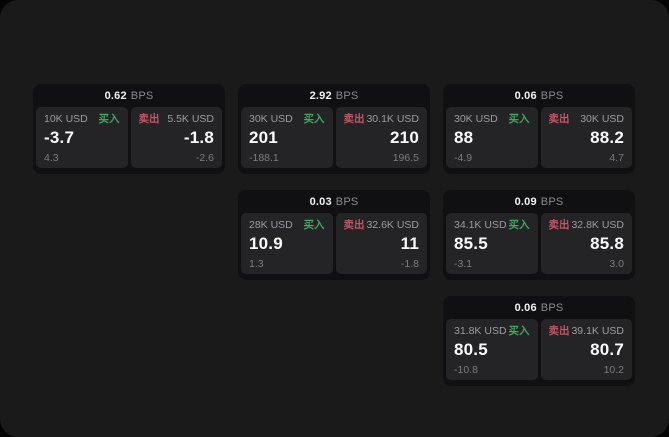  Describe the element at coordinates (51, 158) in the screenshot. I see `buy-sub-value: 4.3` at that location.